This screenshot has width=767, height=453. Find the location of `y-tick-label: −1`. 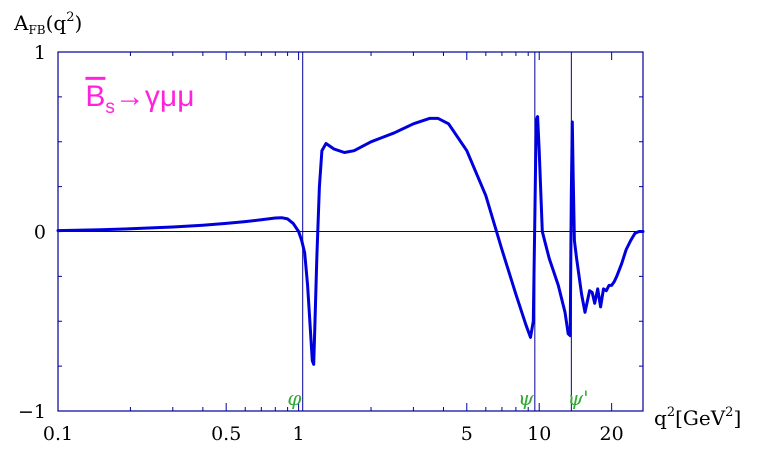

y-tick-label: −1 is located at coordinates (32, 412).